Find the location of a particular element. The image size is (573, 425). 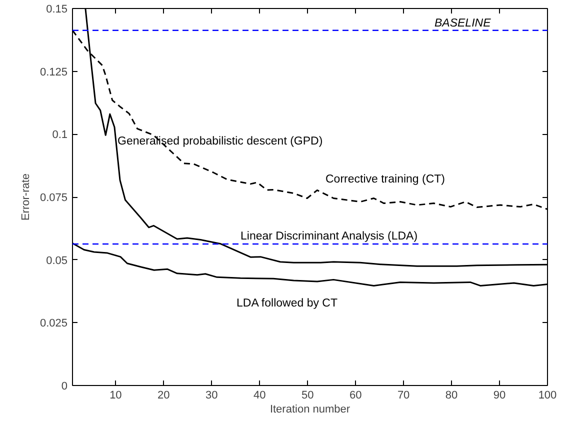

x-tick-label: 80 is located at coordinates (451, 396).